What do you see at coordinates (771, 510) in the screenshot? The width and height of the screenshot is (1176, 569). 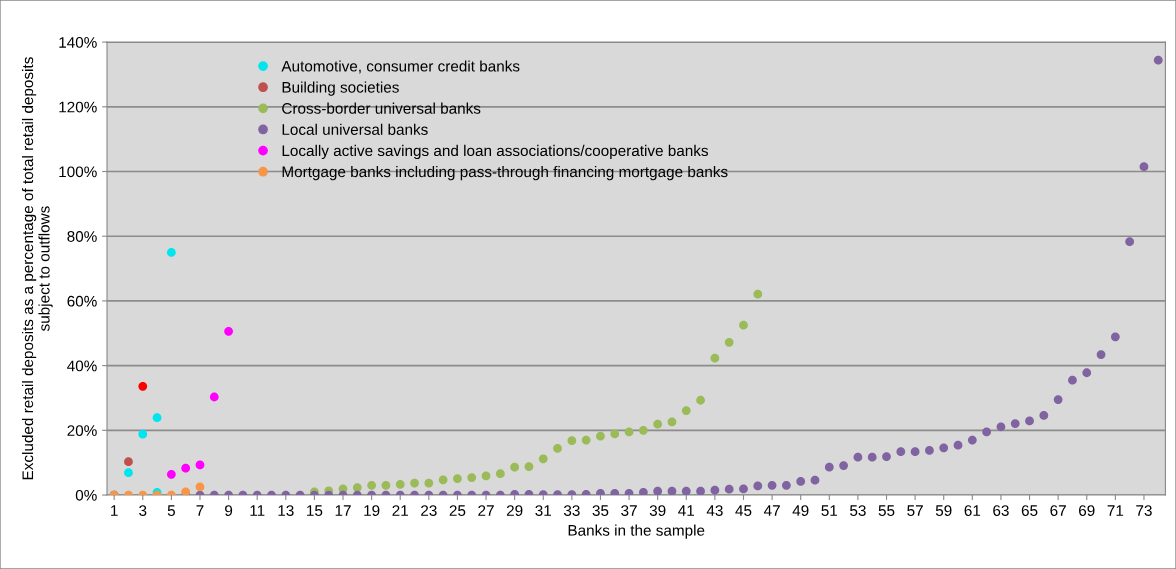 I see `x-tick-label: 47` at bounding box center [771, 510].